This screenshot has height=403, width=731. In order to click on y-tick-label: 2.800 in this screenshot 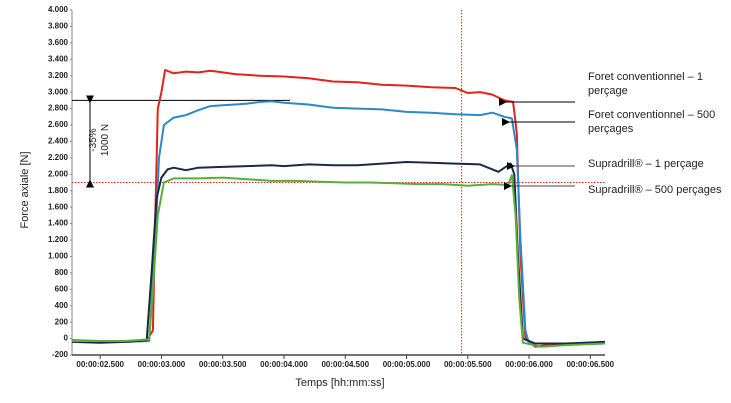, I will do `click(58, 108)`.